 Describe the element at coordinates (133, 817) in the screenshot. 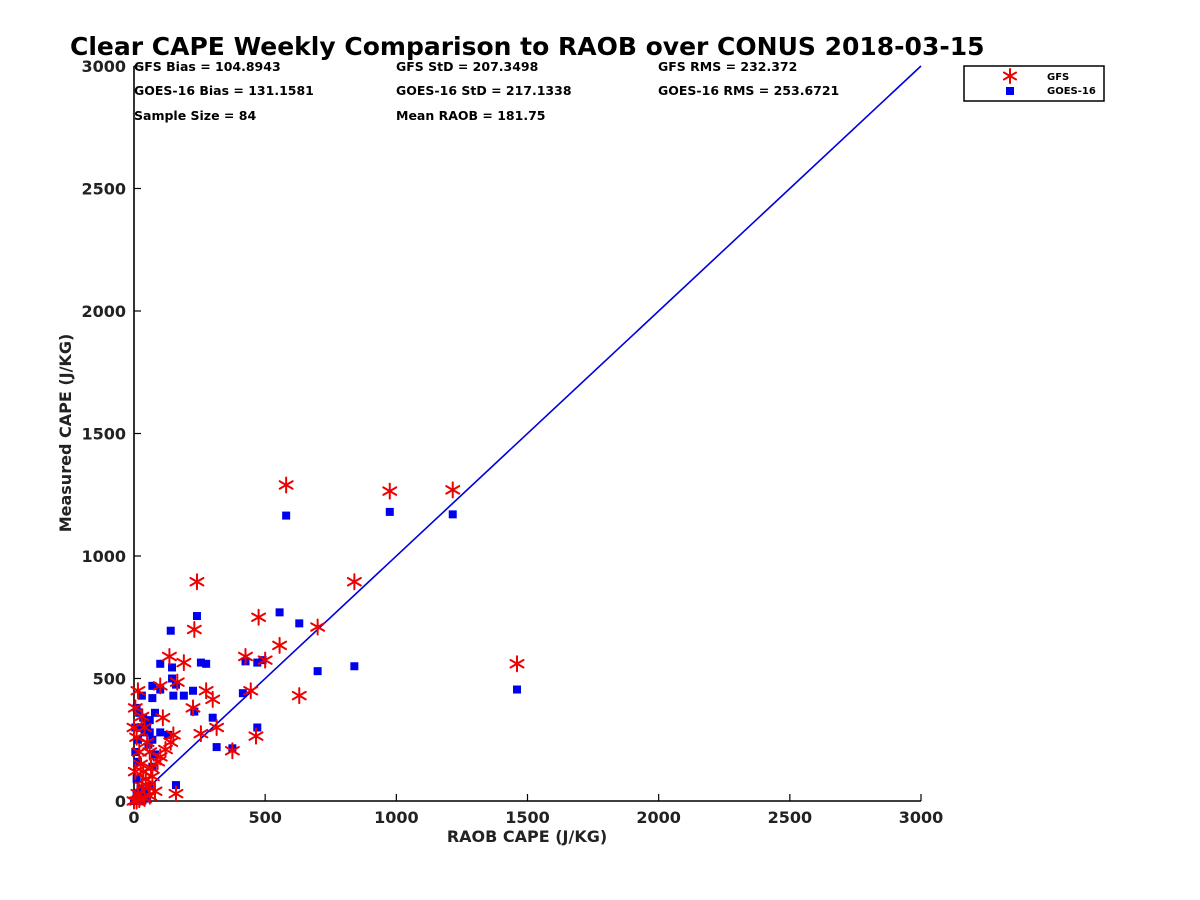

I see `x-tick-label: 0` at that location.